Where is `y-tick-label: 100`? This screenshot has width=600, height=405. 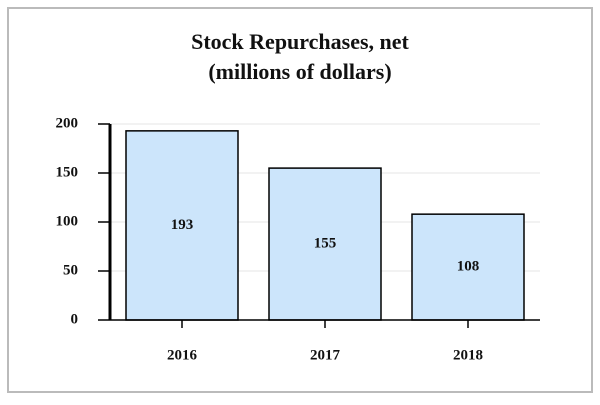
y-tick-label: 100 is located at coordinates (67, 221).